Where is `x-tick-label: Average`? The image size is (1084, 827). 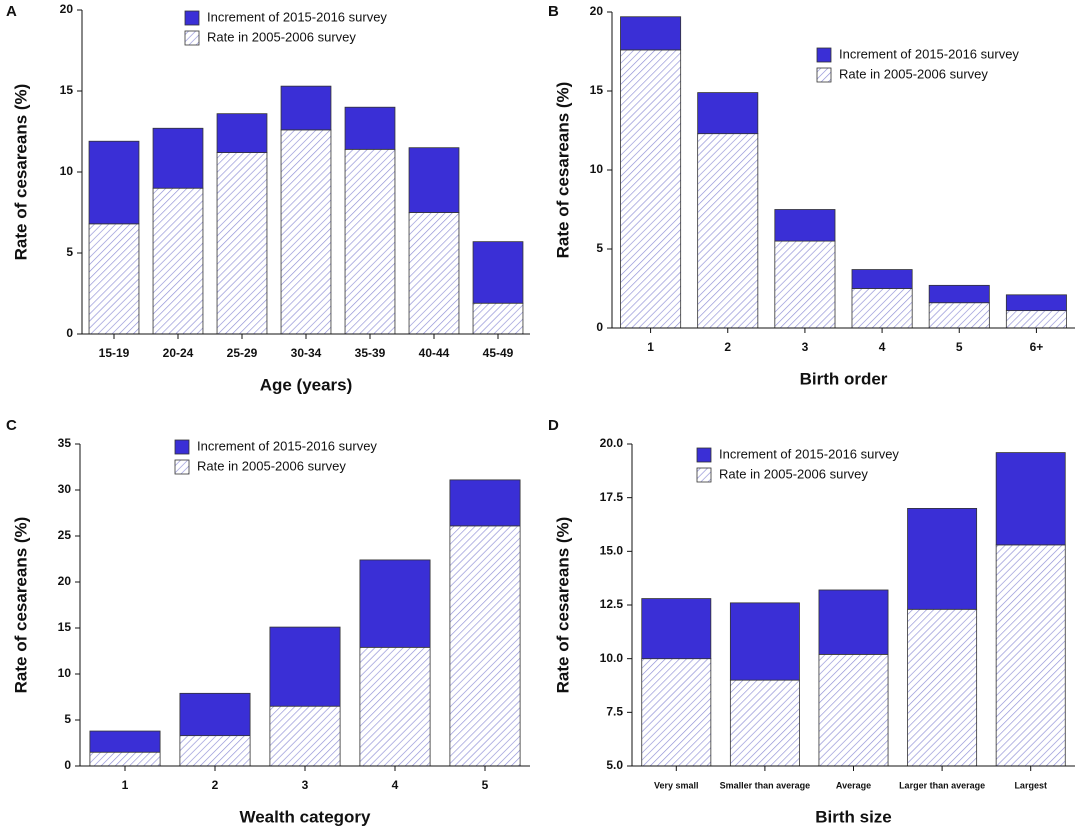 x-tick-label: Average is located at coordinates (853, 785).